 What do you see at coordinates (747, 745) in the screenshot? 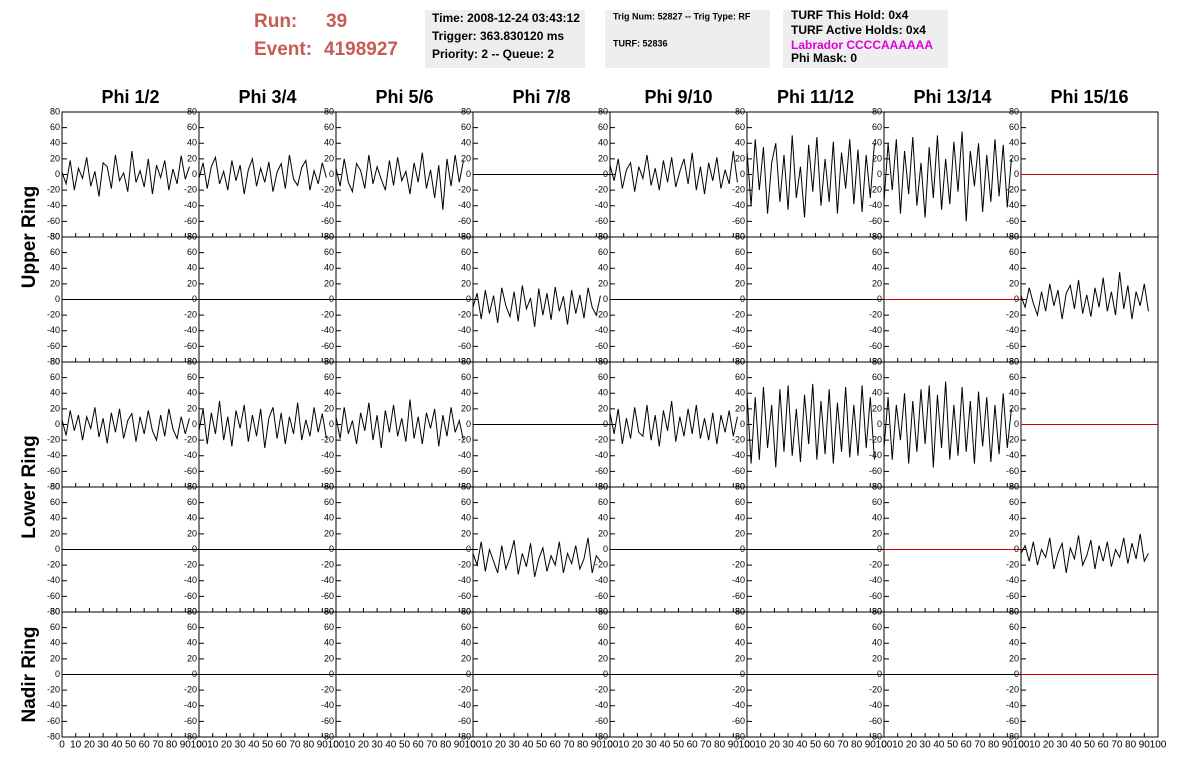
I see `x-tick-label: 100` at bounding box center [747, 745].